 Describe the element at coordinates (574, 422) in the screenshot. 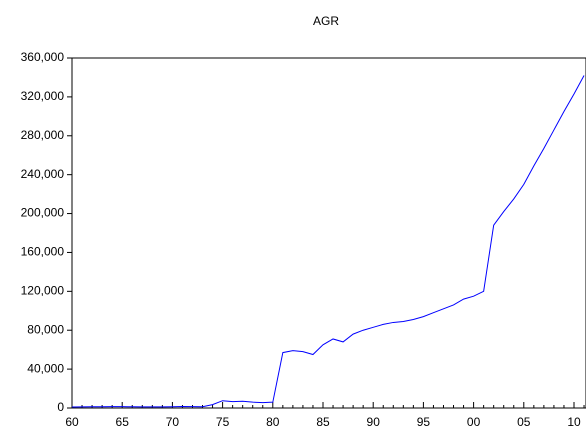

I see `x-tick-label: 10` at that location.